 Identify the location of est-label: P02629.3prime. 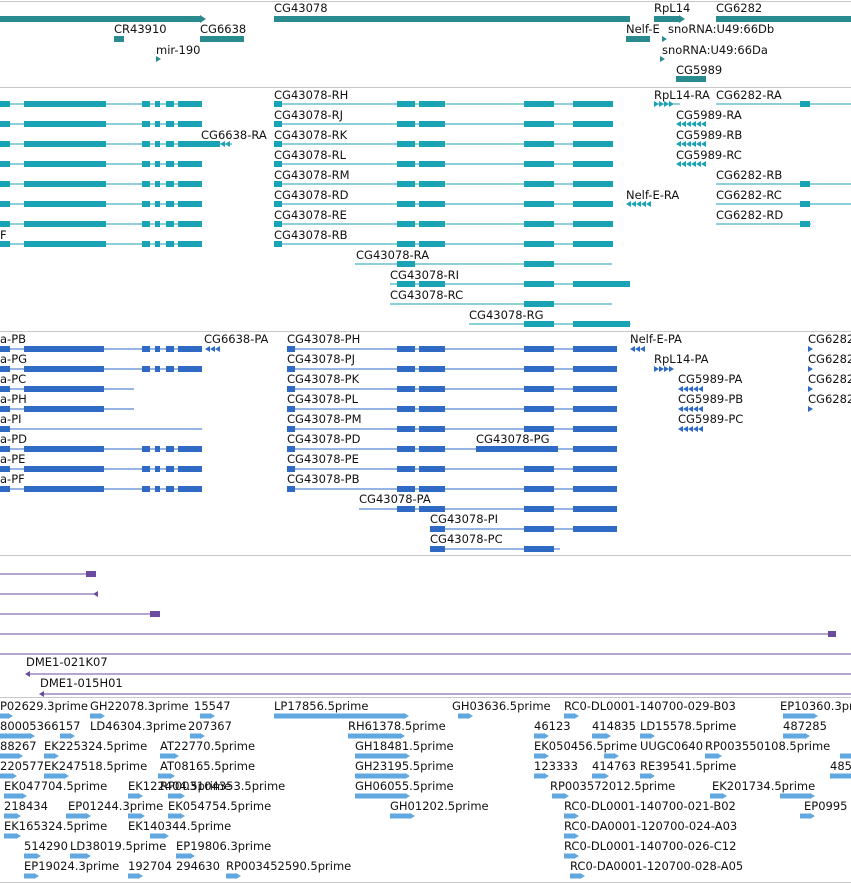
(44, 706).